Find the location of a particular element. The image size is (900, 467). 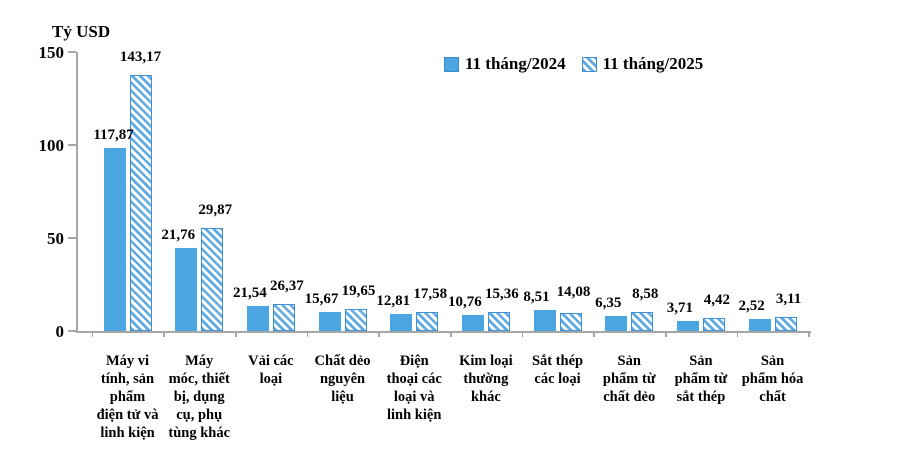

category-label-line: loại is located at coordinates (271, 379).